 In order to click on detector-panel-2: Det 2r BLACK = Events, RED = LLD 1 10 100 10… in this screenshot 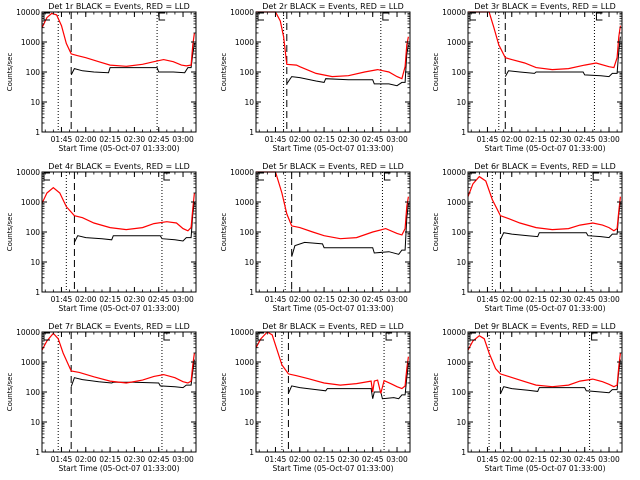, I will do `click(315, 77)`.